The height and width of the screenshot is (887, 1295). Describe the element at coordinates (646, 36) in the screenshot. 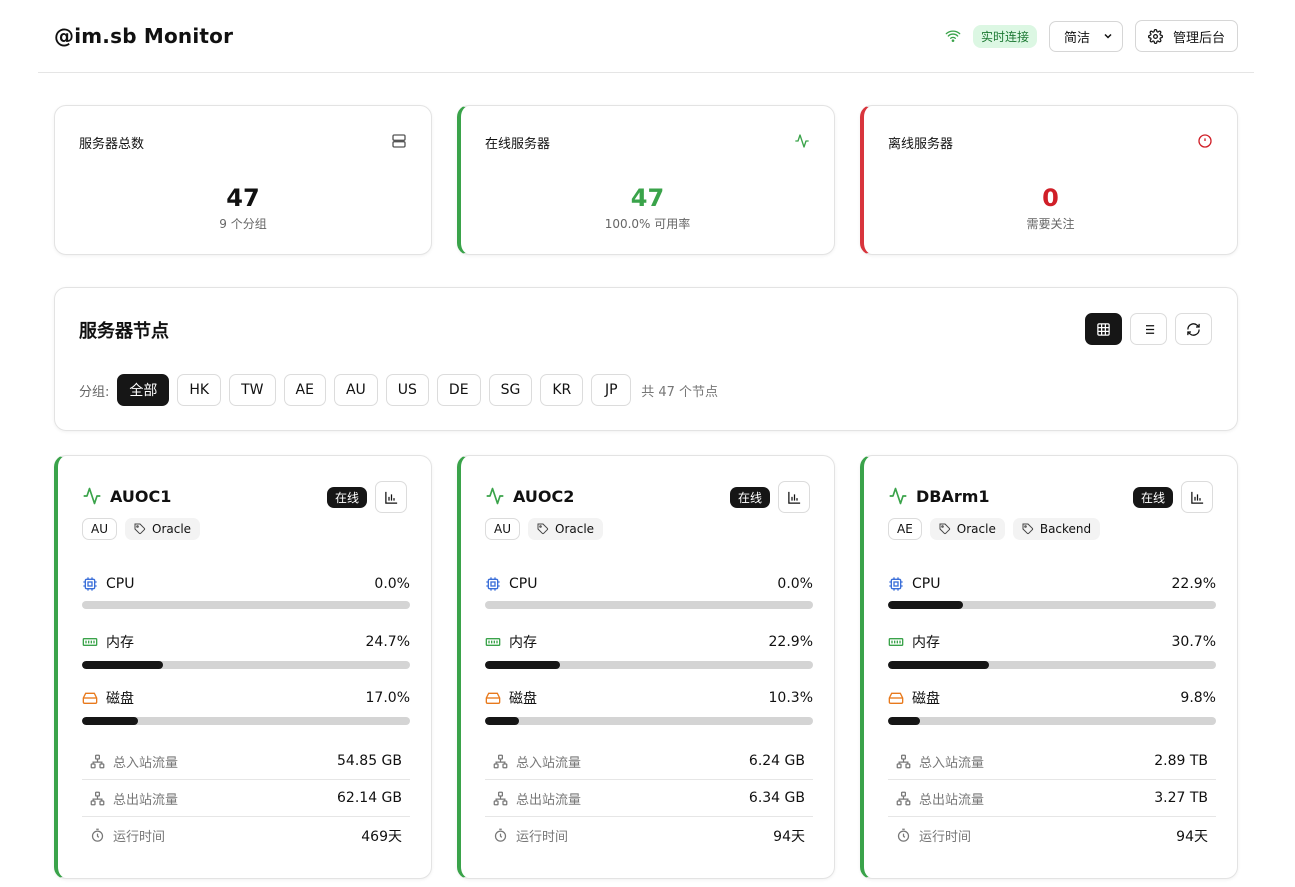

I see `top-header: @im.sb Monitor 实时连接 简洁 管理后台` at that location.